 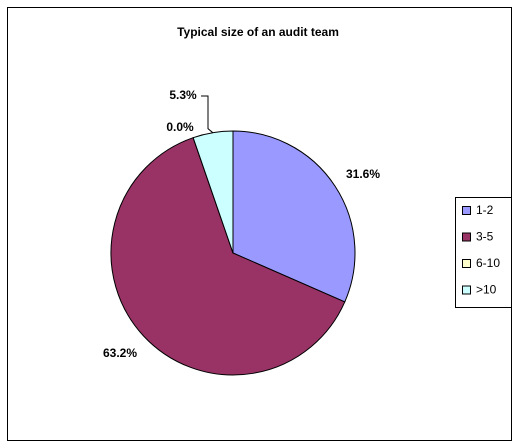 I want to click on legend-label: 6-10, so click(x=488, y=263).